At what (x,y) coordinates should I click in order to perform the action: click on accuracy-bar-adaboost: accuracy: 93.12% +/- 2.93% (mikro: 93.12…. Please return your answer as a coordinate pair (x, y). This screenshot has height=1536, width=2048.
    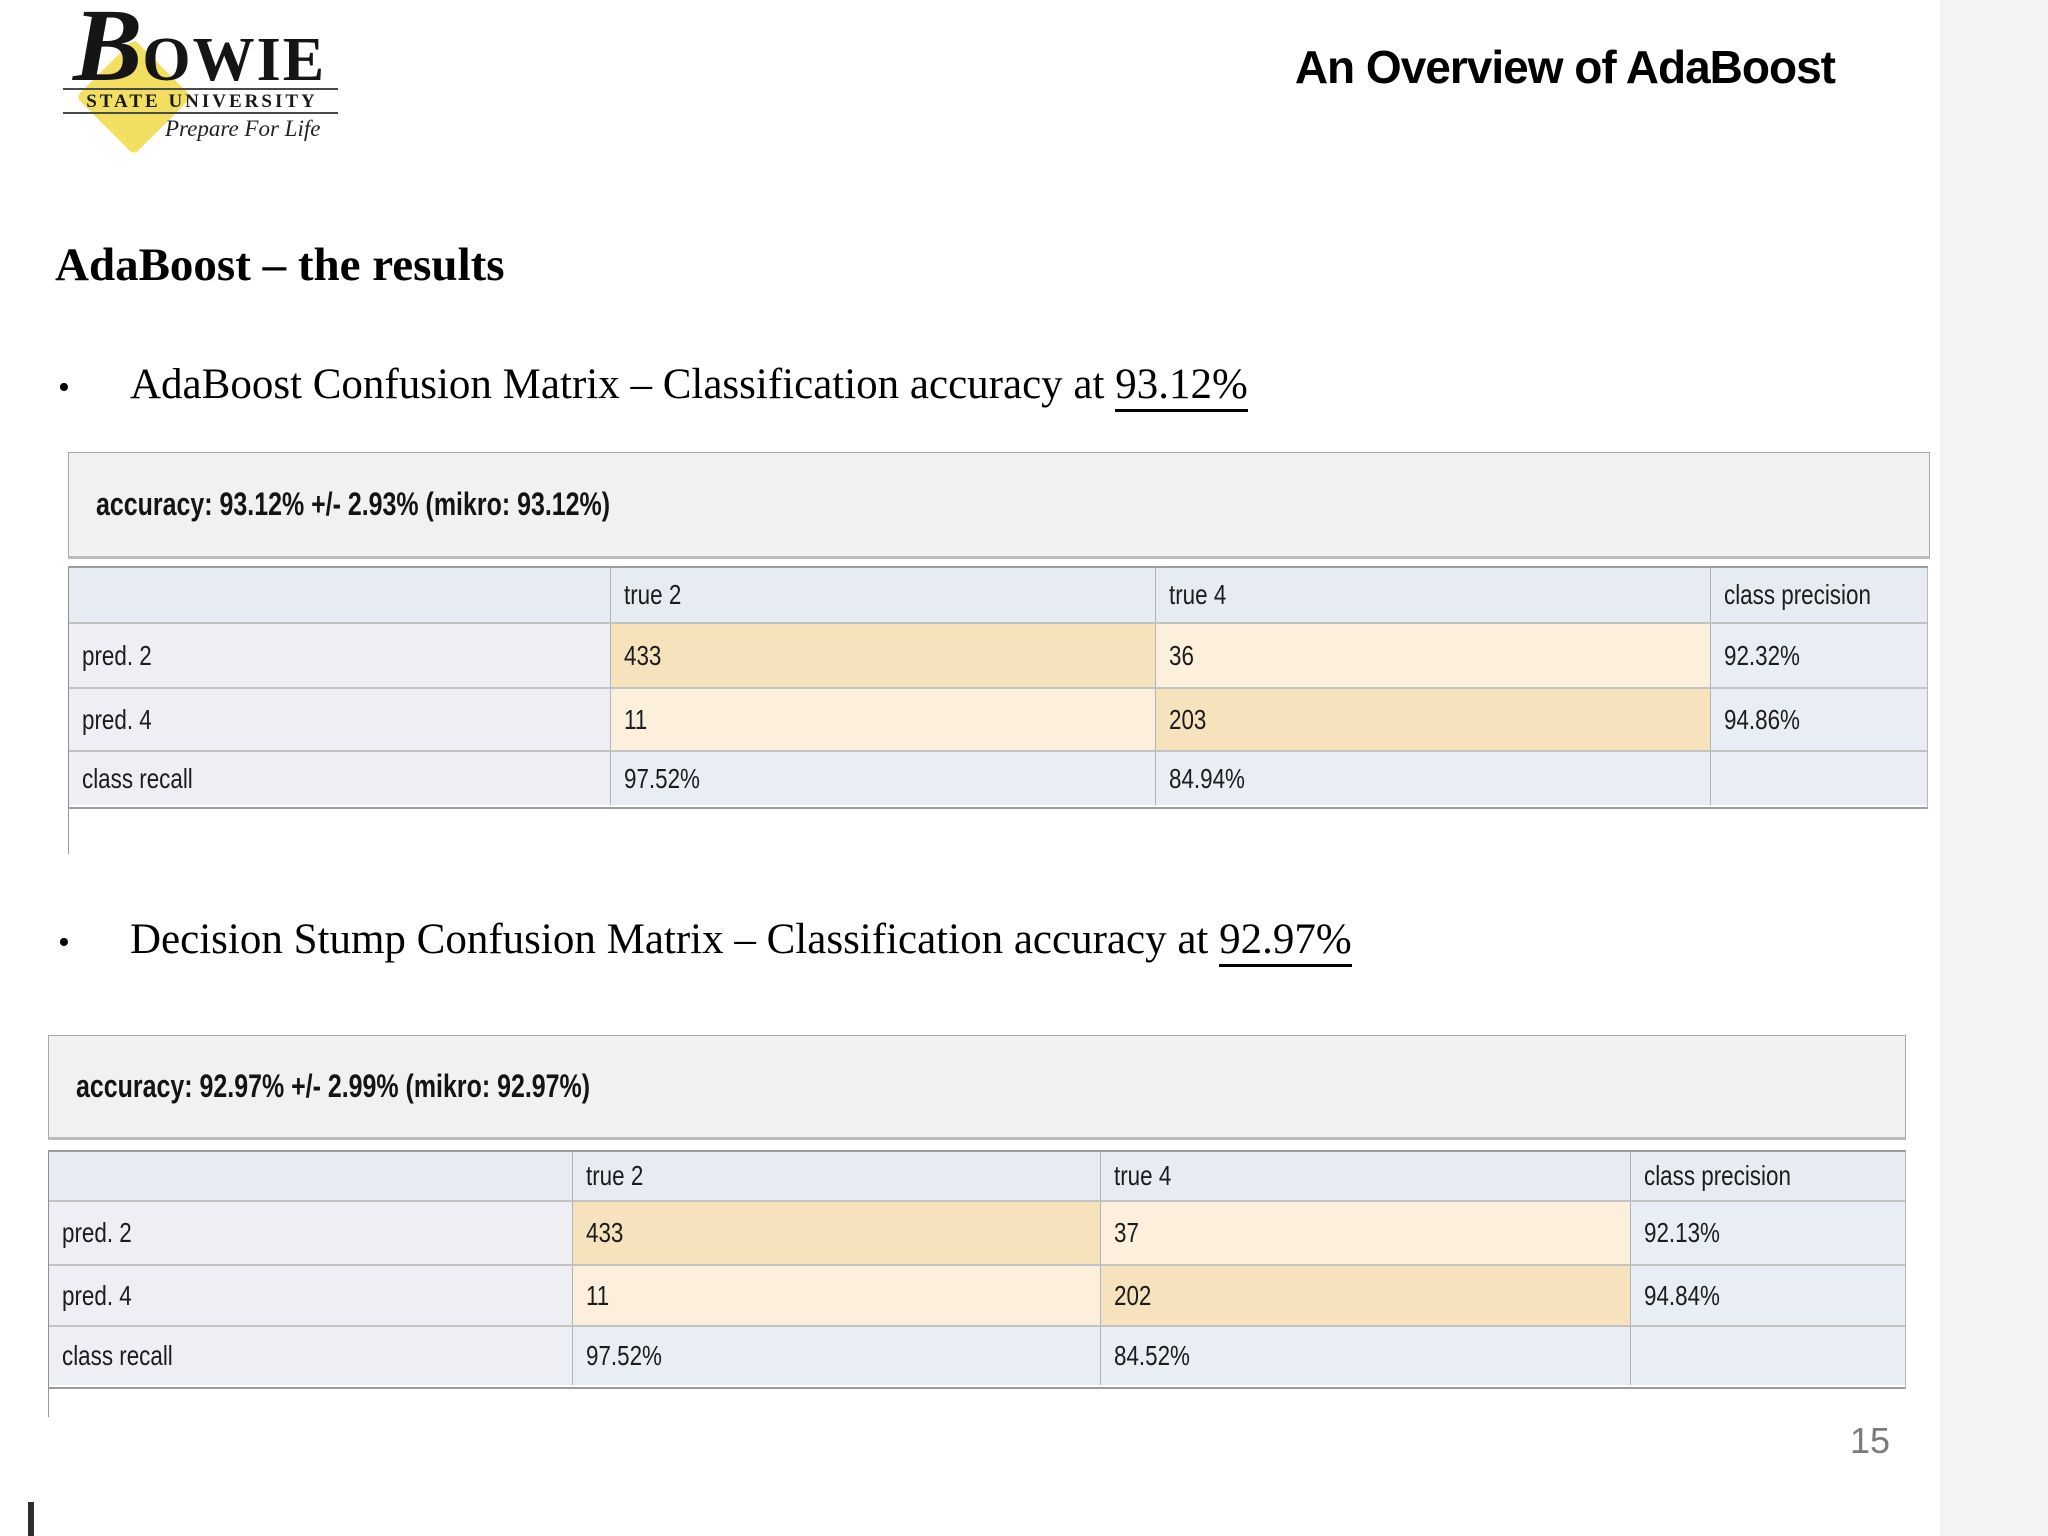
    Looking at the image, I should click on (999, 505).